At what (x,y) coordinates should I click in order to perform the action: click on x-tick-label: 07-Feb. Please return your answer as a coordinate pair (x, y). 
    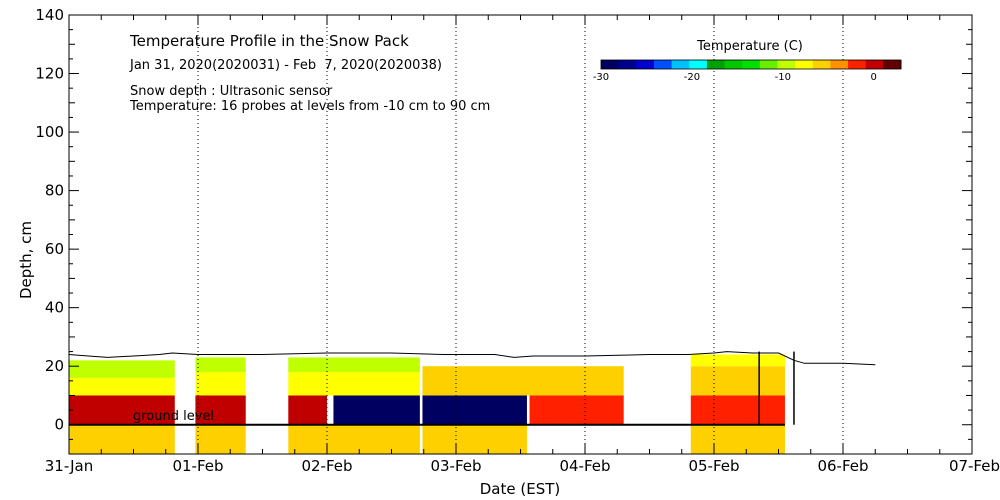
    Looking at the image, I should click on (974, 466).